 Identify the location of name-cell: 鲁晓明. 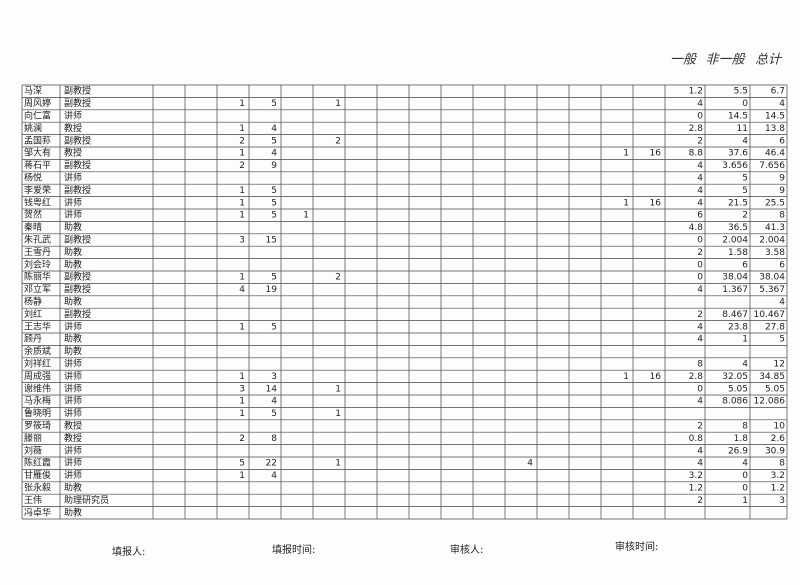
(37, 413).